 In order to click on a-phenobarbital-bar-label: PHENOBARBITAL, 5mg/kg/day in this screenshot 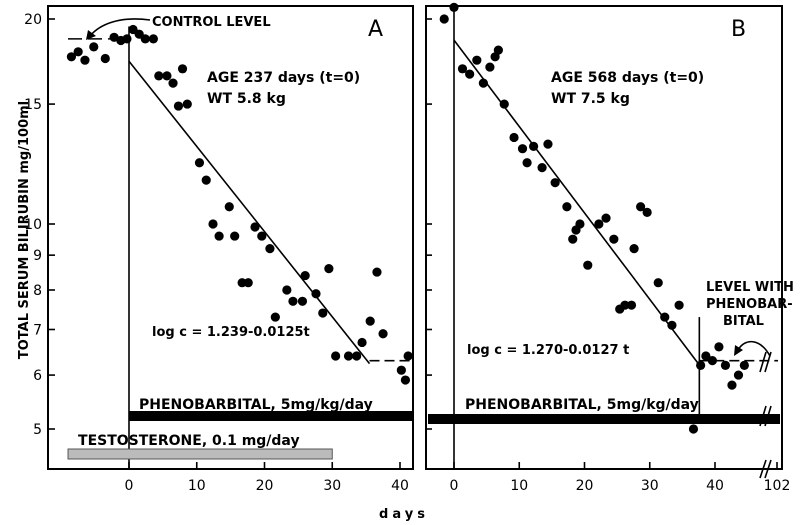, I will do `click(256, 405)`.